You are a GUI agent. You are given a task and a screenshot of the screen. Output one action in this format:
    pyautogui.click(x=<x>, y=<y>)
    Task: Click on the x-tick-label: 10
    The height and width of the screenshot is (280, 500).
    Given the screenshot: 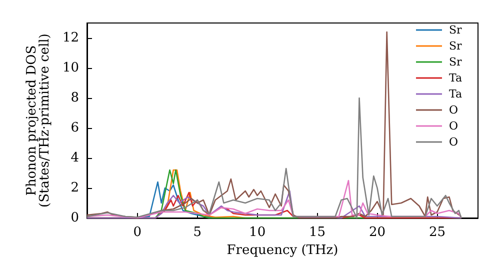 What is the action you would take?
    pyautogui.click(x=257, y=232)
    